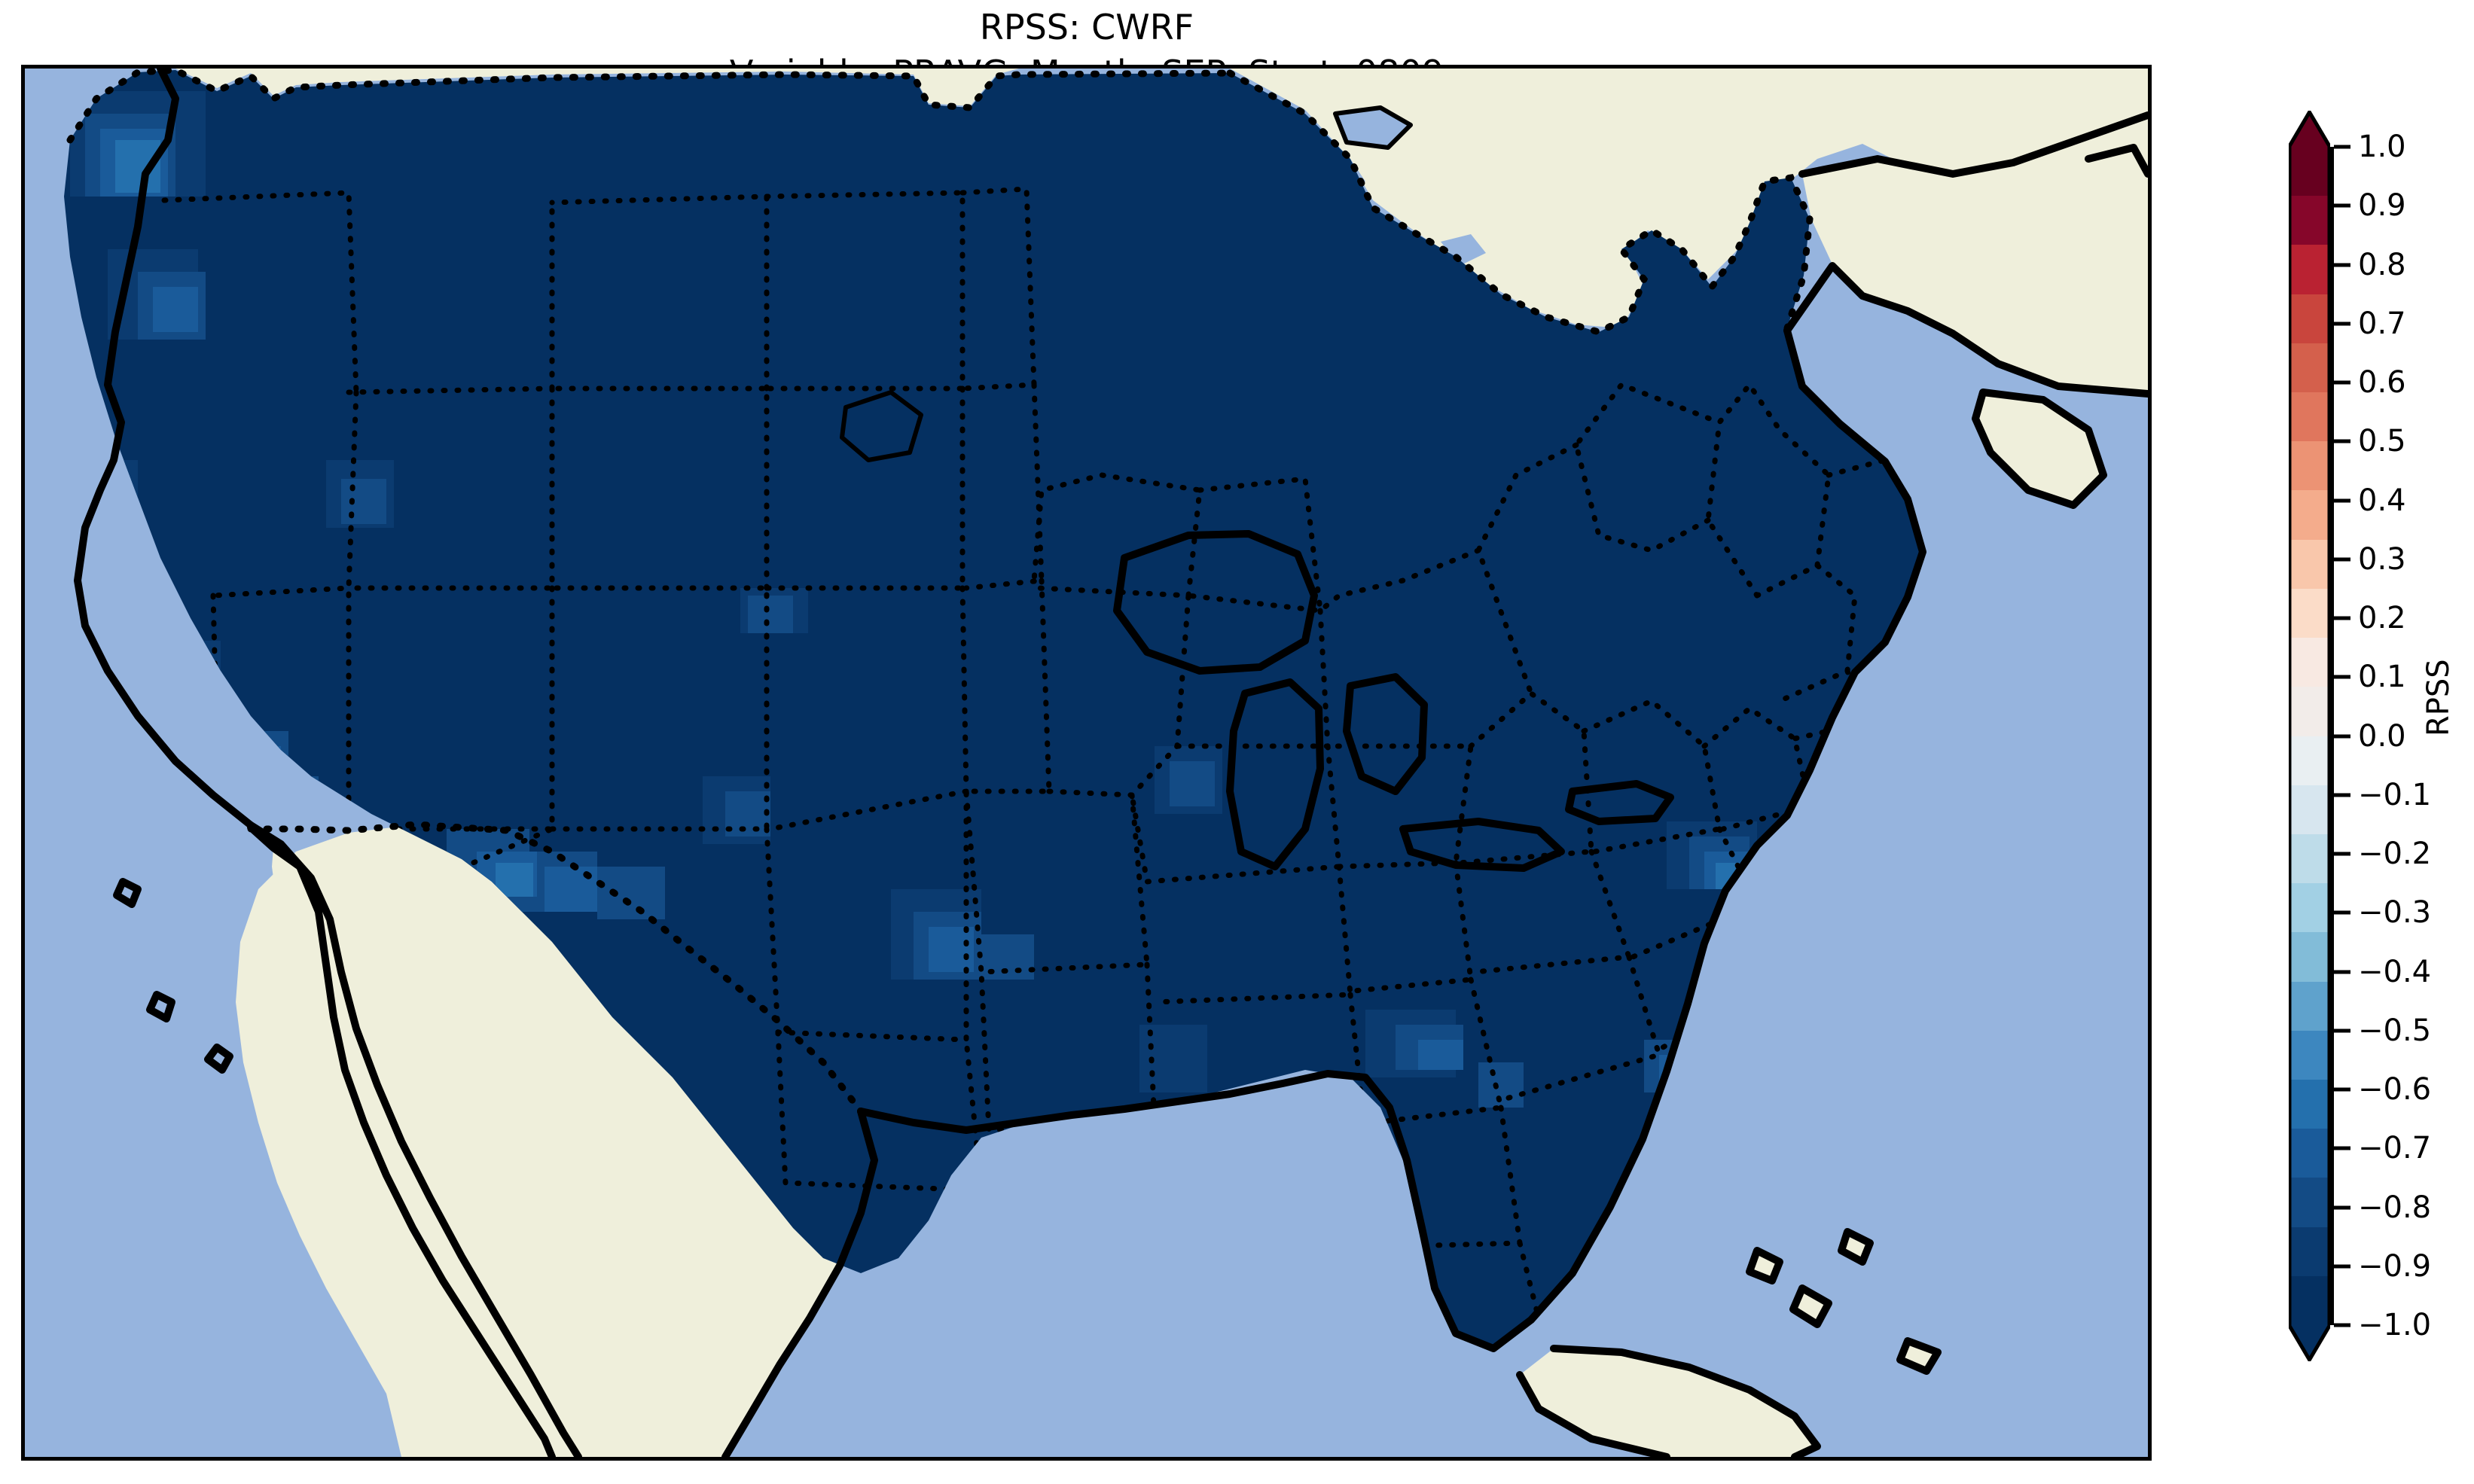 This screenshot has height=1484, width=2474. Describe the element at coordinates (2395, 1207) in the screenshot. I see `colorbar-tick-label: −0.8` at that location.